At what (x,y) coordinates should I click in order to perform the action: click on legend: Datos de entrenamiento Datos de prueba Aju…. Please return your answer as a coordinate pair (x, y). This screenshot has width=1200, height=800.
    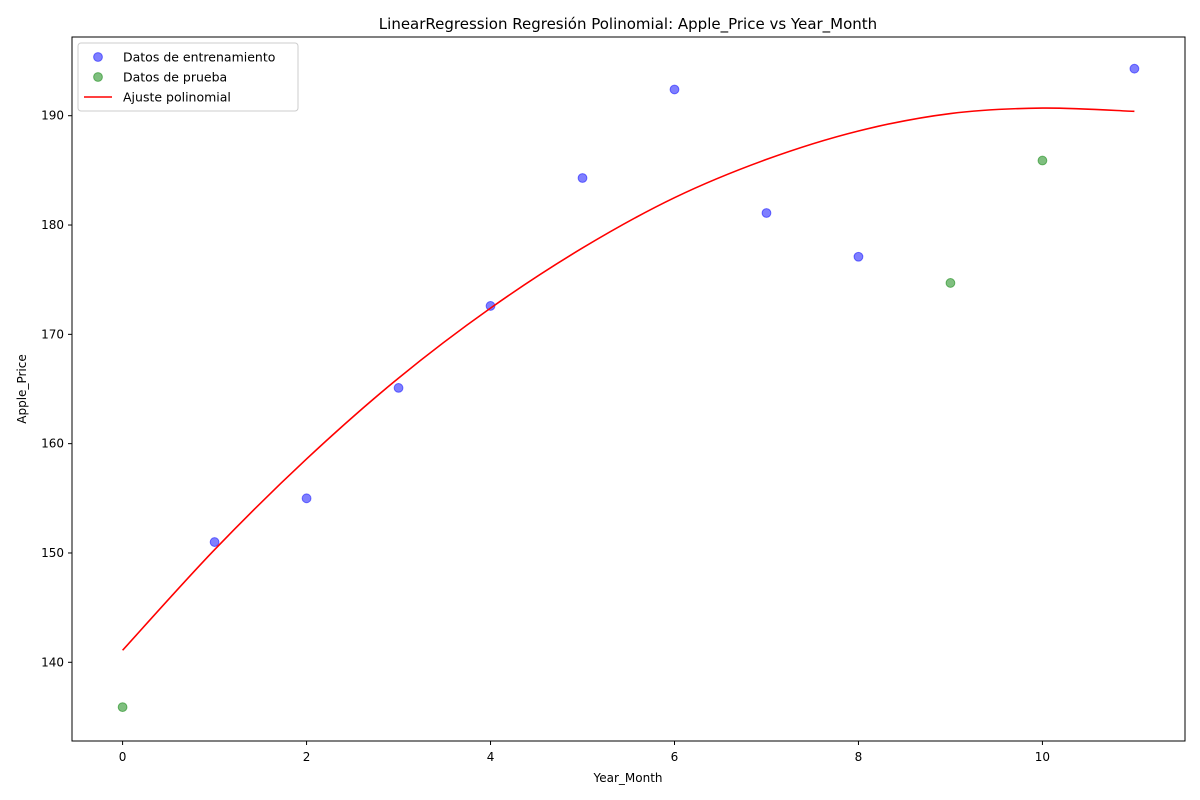
    Looking at the image, I should click on (188, 77).